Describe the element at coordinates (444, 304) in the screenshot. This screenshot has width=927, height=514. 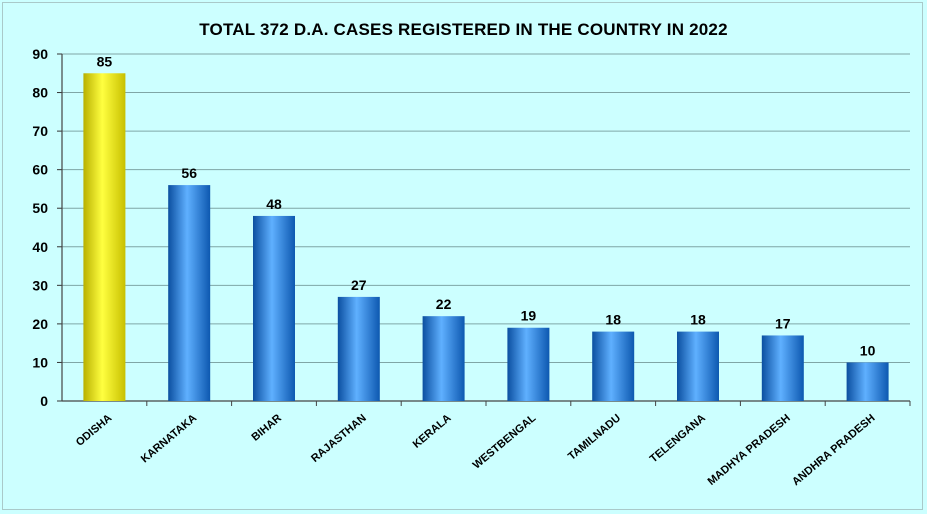
I see `data-label: 22` at that location.